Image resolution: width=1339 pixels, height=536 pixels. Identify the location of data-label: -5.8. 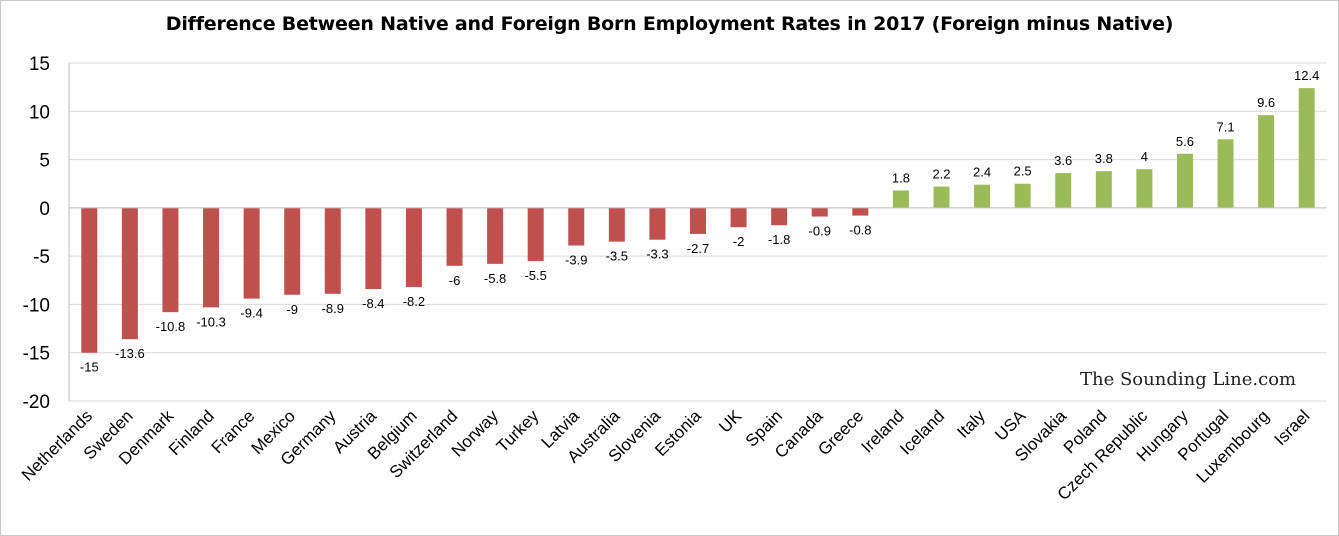
(495, 278).